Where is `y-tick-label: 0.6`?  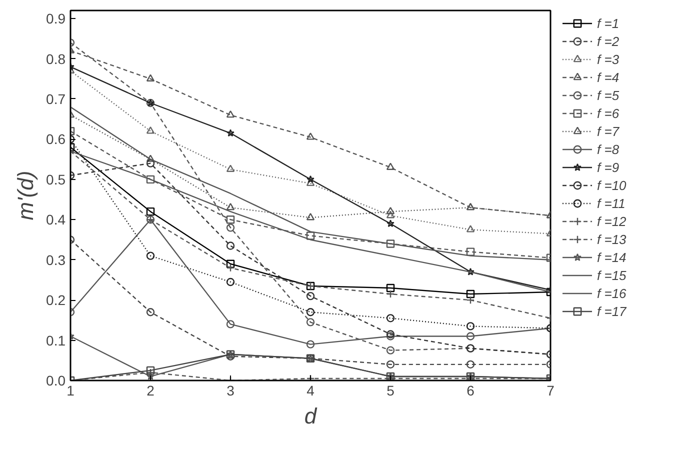 y-tick-label: 0.6 is located at coordinates (56, 139).